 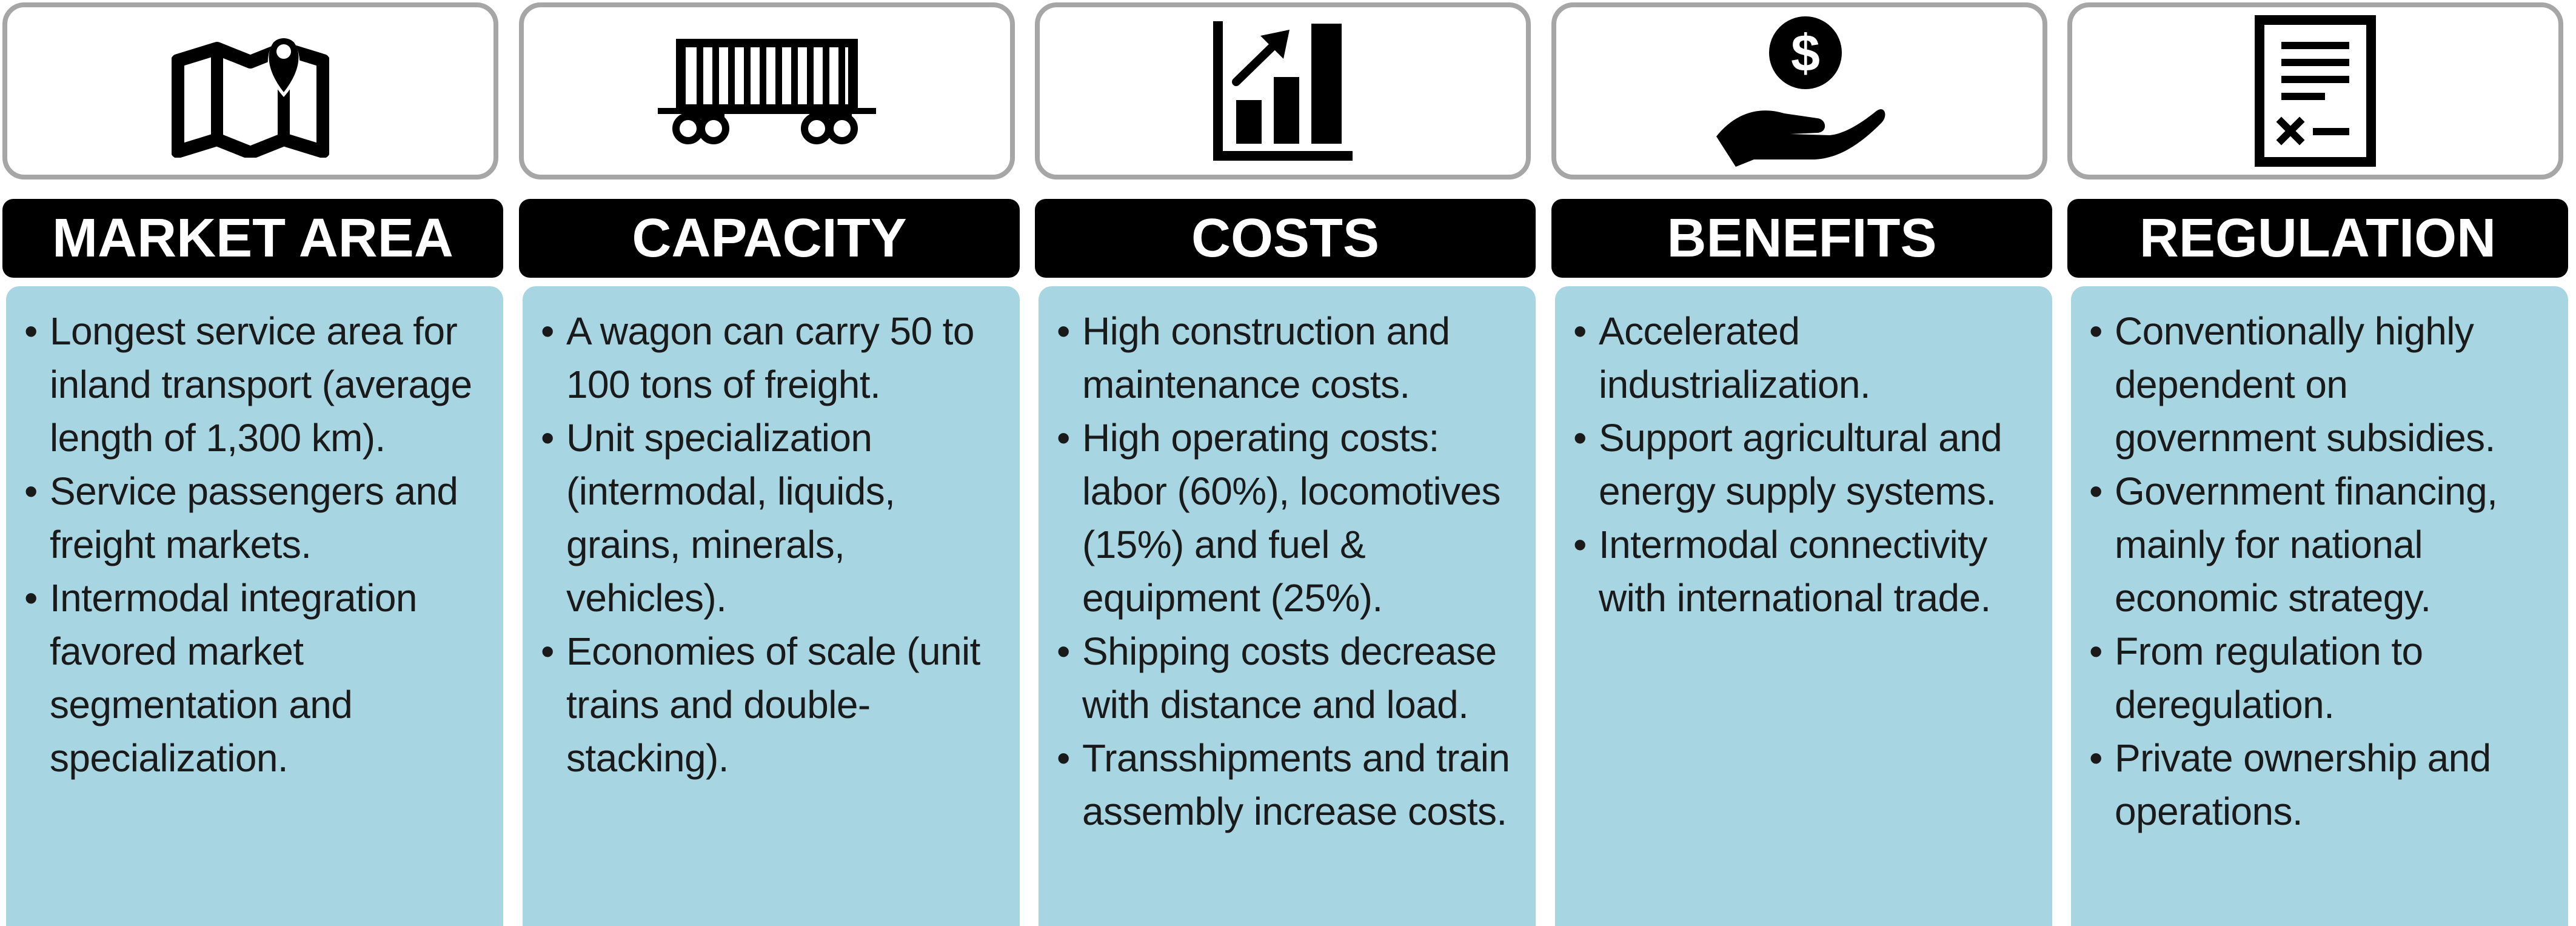 What do you see at coordinates (1289, 358) in the screenshot?
I see `list-item: High construction and maintenance costs.` at bounding box center [1289, 358].